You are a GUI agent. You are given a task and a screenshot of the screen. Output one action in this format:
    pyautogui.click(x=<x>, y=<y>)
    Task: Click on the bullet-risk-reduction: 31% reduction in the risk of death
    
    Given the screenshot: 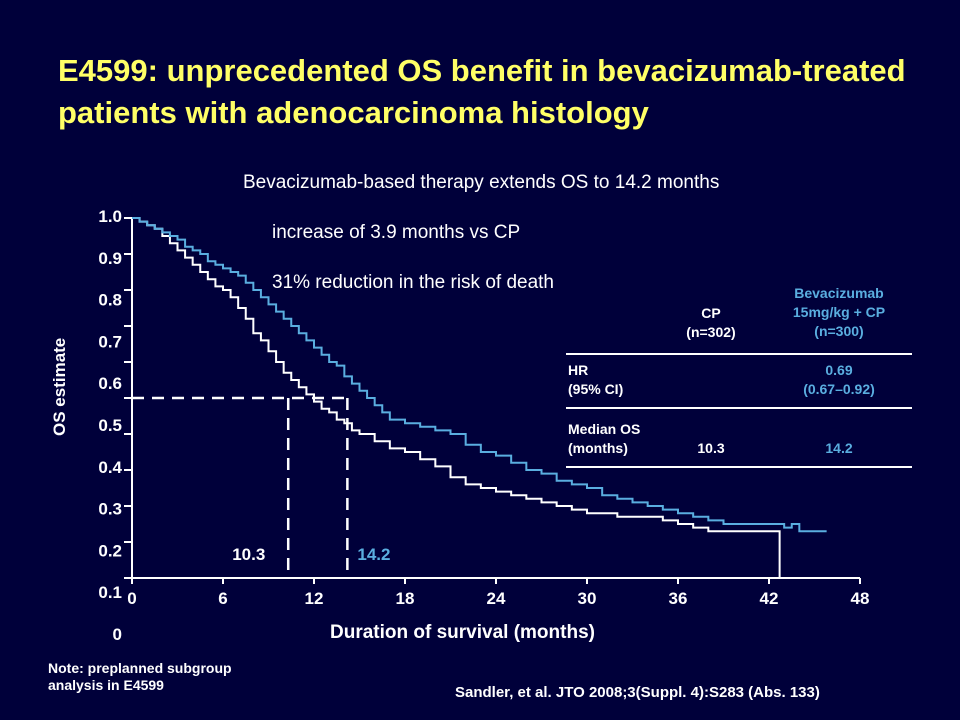 What is the action you would take?
    pyautogui.click(x=413, y=282)
    